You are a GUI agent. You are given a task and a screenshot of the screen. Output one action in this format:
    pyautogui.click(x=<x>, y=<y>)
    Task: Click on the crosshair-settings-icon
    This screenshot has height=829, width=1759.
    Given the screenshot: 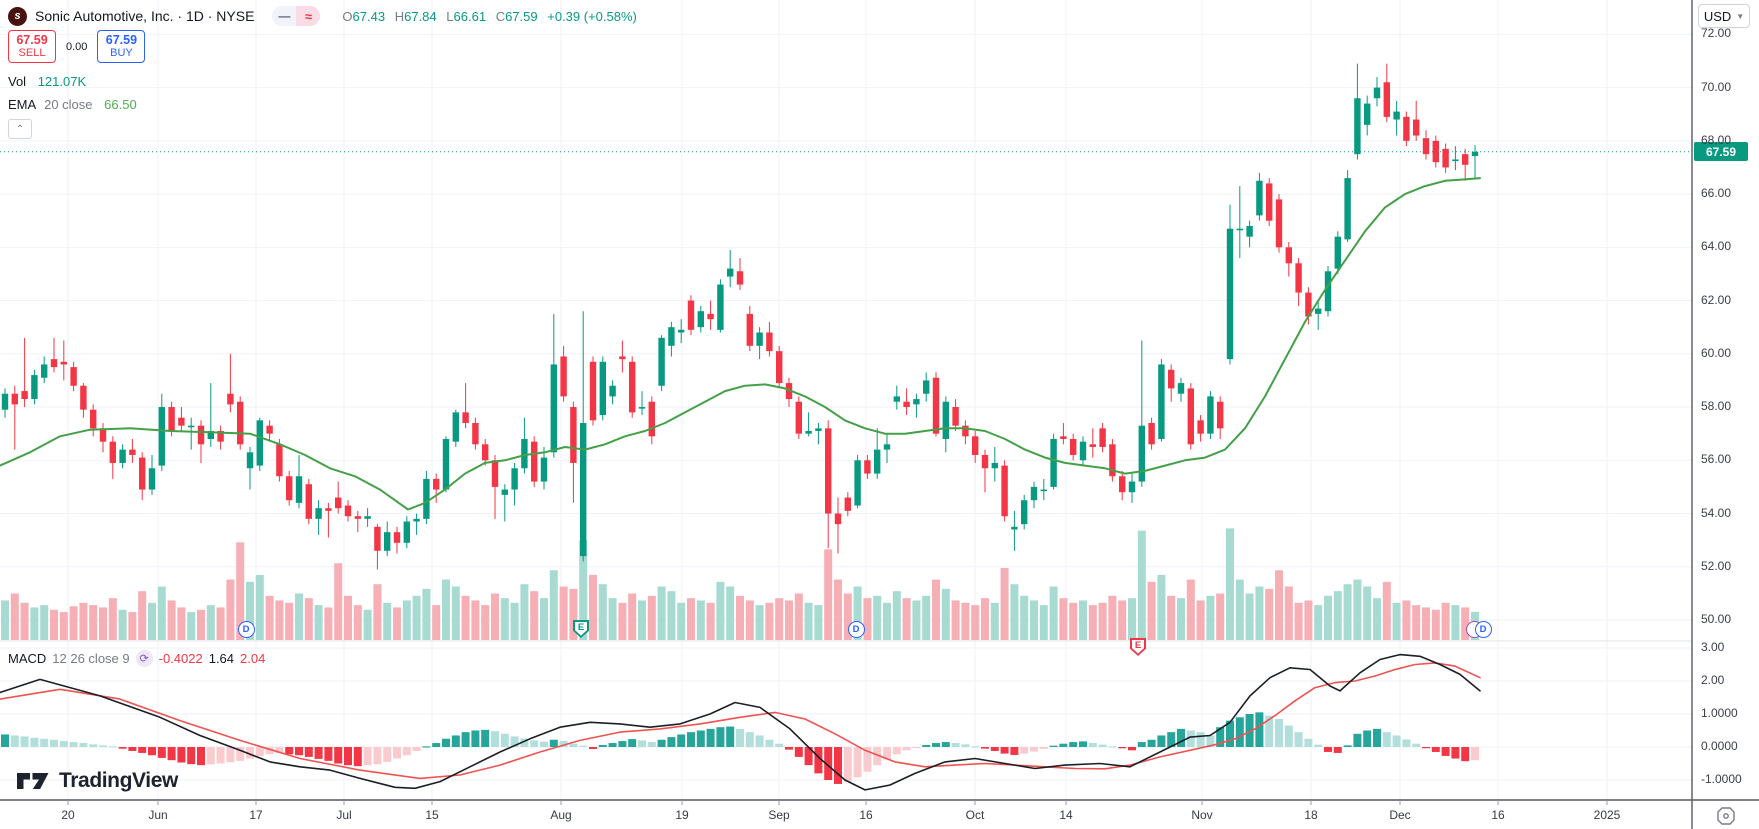 What is the action you would take?
    pyautogui.click(x=1726, y=816)
    